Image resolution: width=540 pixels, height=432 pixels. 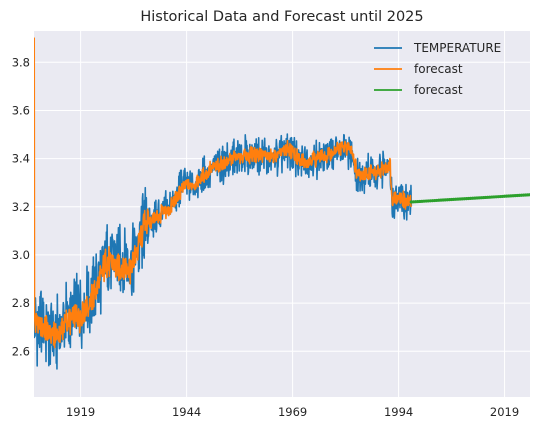 What do you see at coordinates (21, 110) in the screenshot?
I see `y-tick-label: 3.6` at bounding box center [21, 110].